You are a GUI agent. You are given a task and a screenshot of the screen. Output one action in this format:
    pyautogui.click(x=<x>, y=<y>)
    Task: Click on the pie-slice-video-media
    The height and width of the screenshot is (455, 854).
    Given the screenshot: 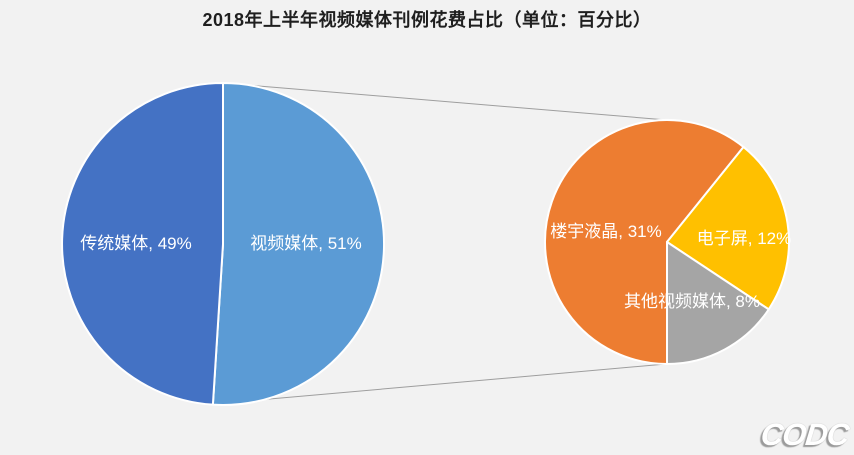 What is the action you would take?
    pyautogui.click(x=298, y=244)
    